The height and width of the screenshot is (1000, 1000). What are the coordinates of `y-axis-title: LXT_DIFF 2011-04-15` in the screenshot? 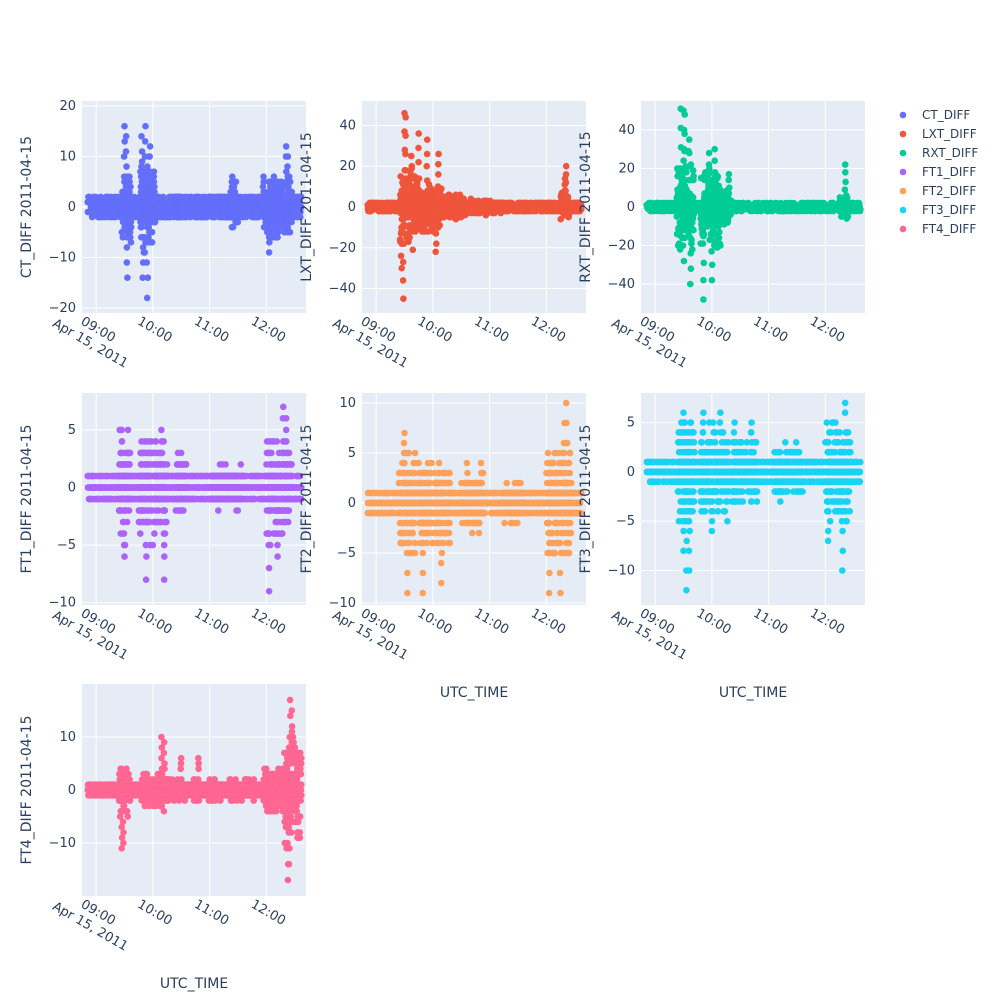 It's located at (307, 207).